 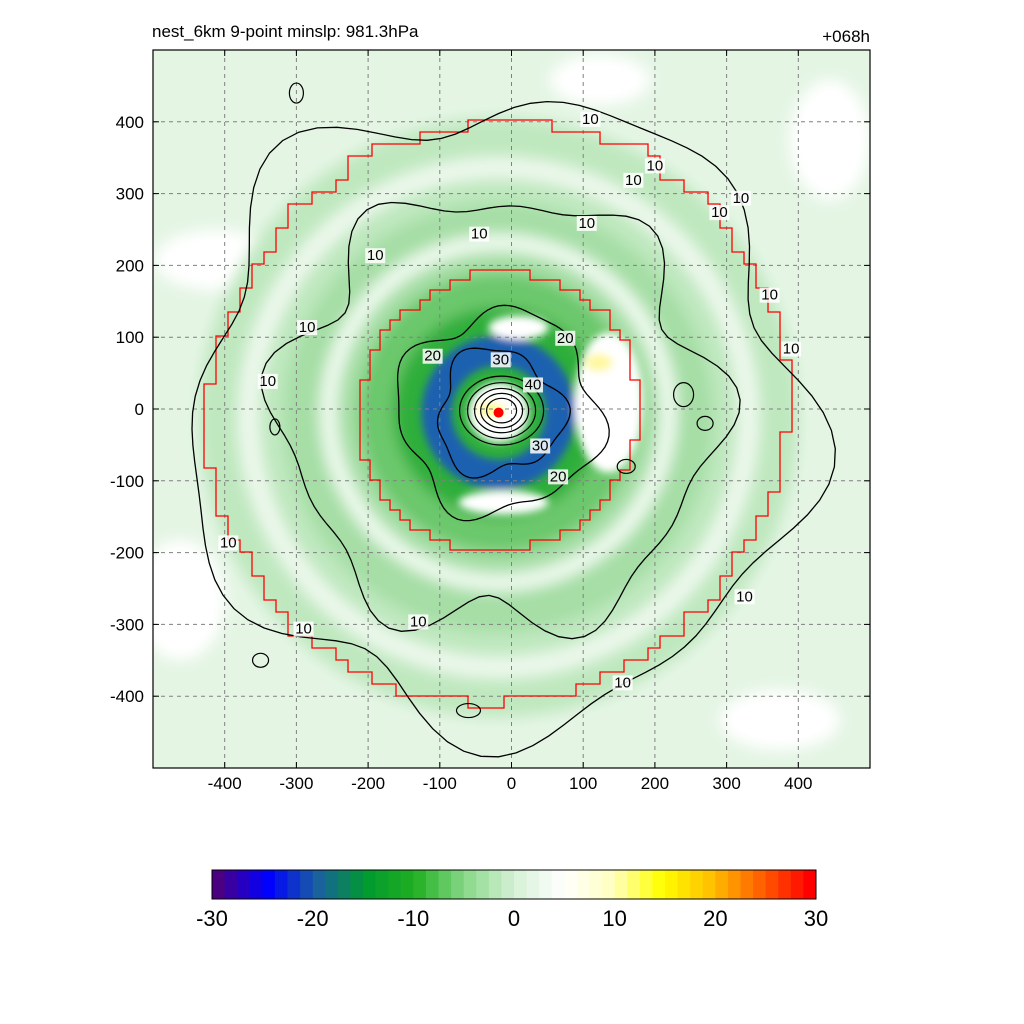 I want to click on y-tick-label: 0, so click(x=139, y=409).